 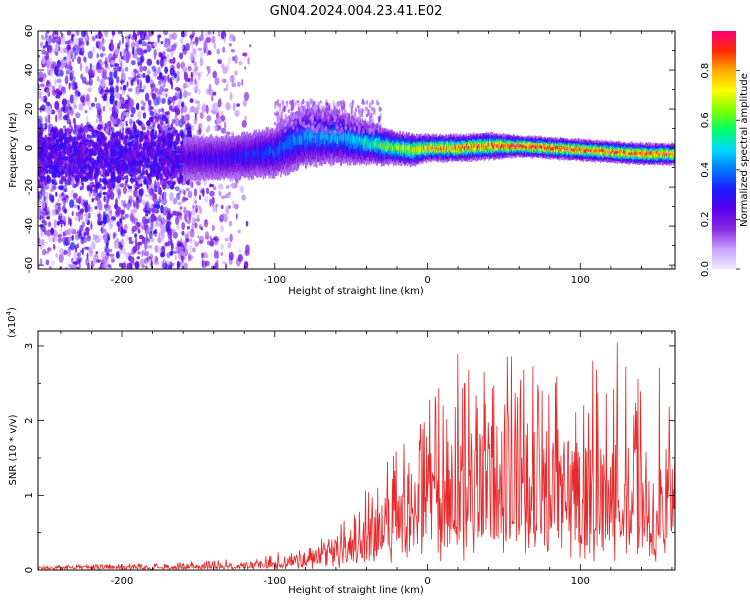 I want to click on colorbar-tick-label: 0.8, so click(x=705, y=71).